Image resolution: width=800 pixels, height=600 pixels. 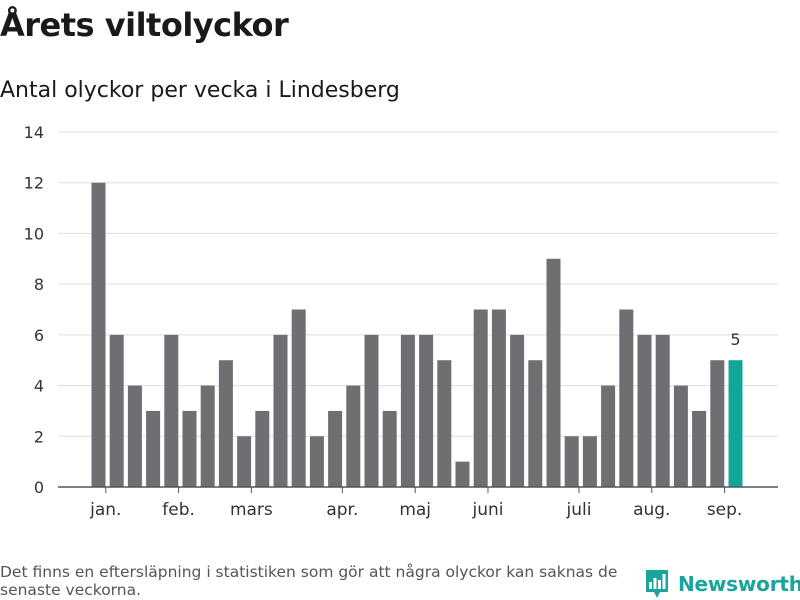 I want to click on x-axis: jan. feb. mars apr. maj juni juli aug. sep., so click(x=418, y=503).